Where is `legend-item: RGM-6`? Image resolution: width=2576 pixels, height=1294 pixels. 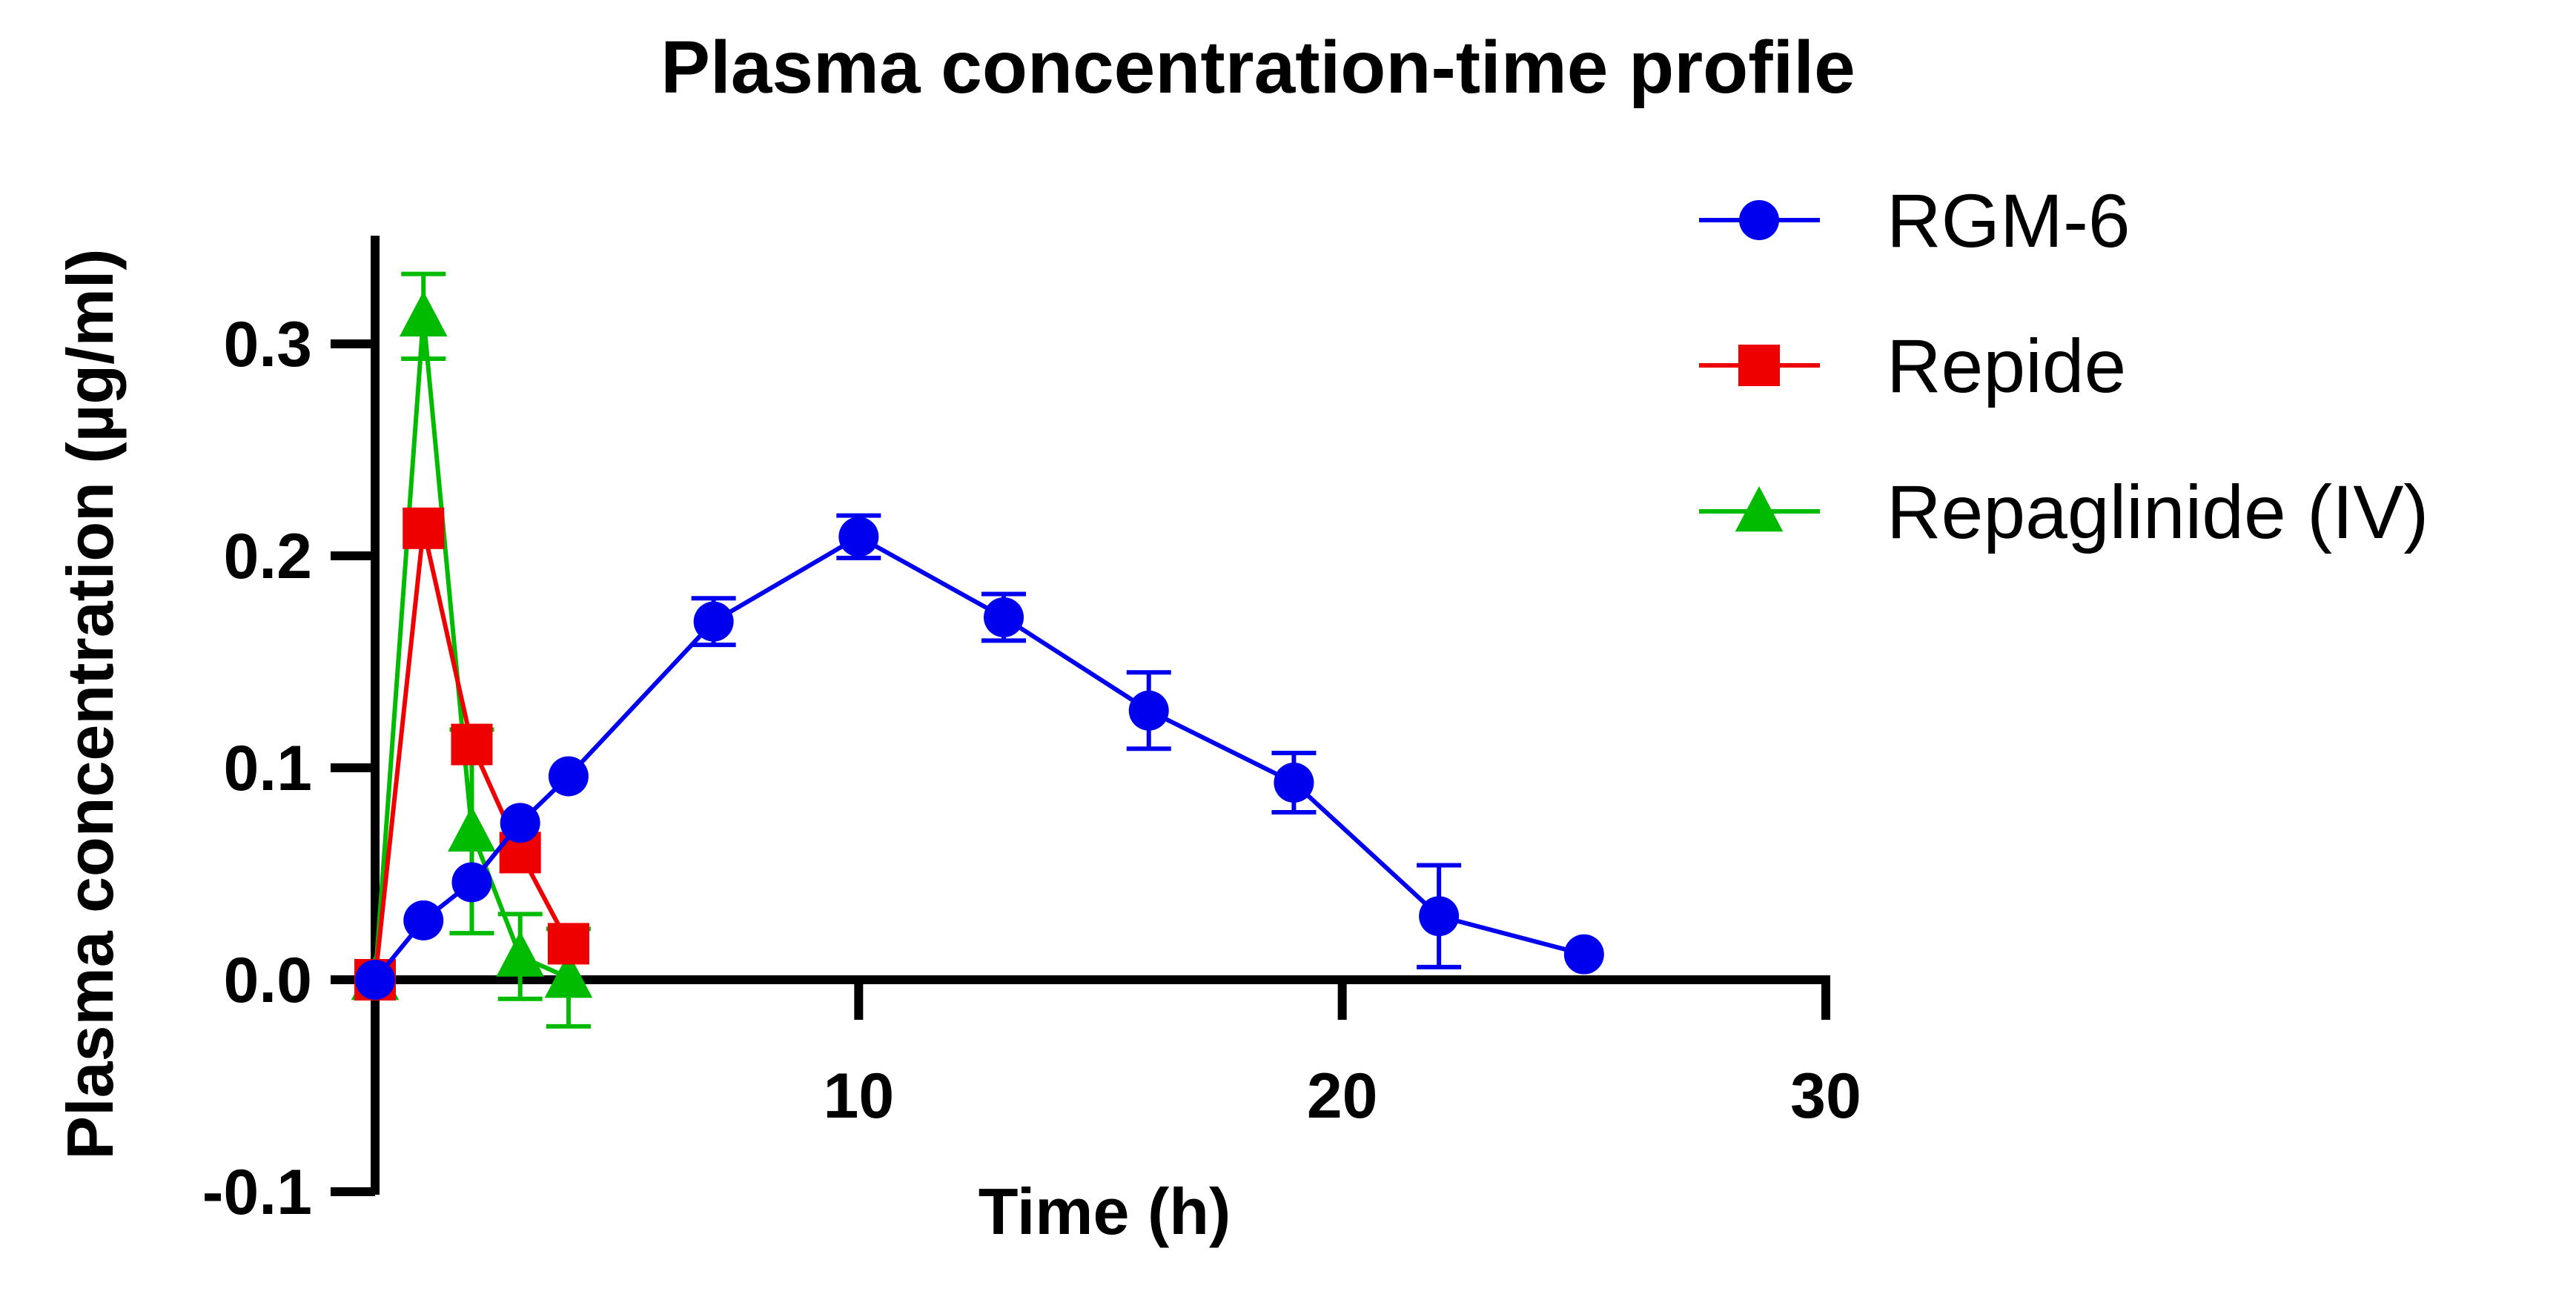 legend-item: RGM-6 is located at coordinates (1914, 221).